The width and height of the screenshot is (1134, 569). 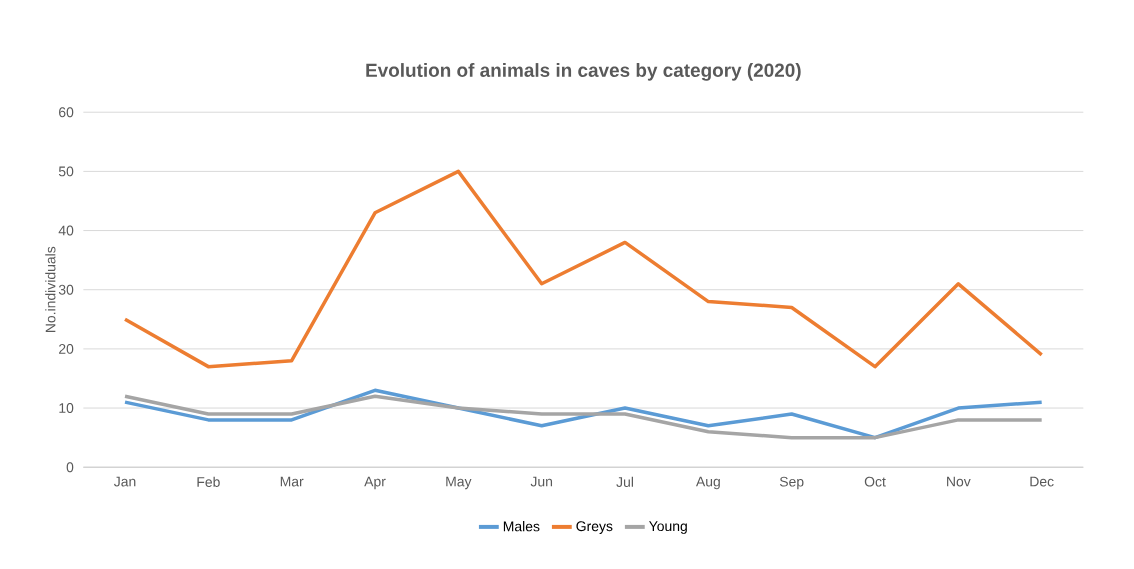 I want to click on x-tick-label: Feb, so click(x=208, y=481).